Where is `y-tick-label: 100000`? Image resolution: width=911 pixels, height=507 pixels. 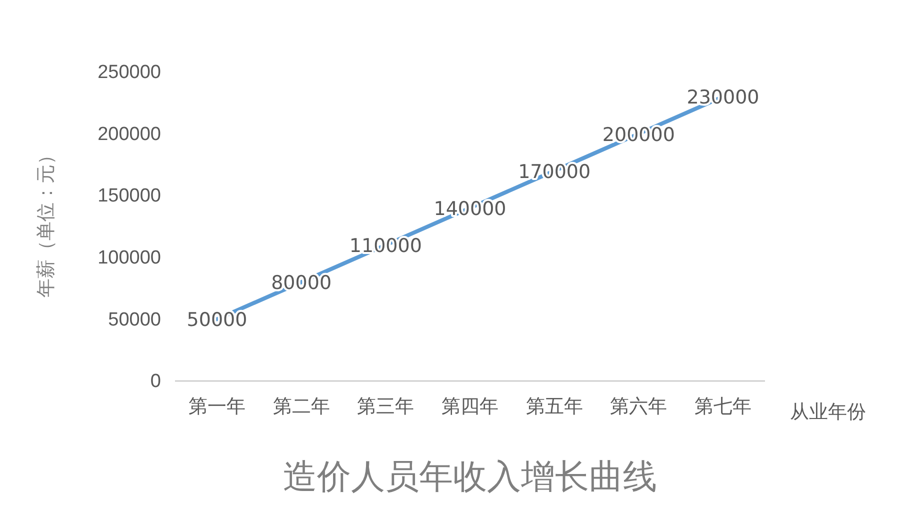
y-tick-label: 100000 is located at coordinates (129, 257).